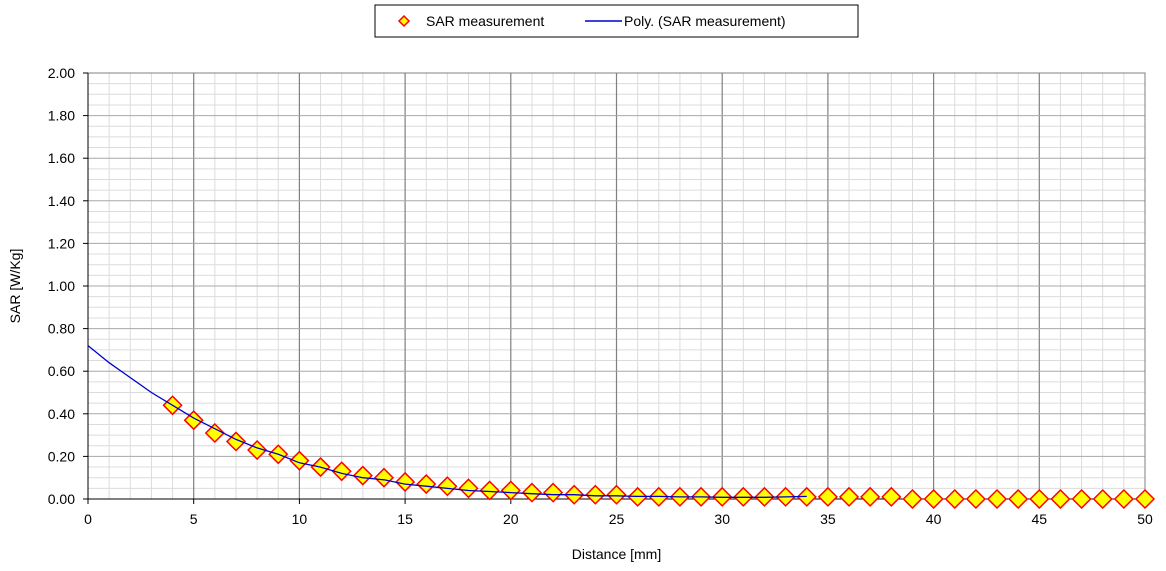 Image resolution: width=1166 pixels, height=571 pixels. Describe the element at coordinates (934, 519) in the screenshot. I see `x-tick-label: 40` at that location.